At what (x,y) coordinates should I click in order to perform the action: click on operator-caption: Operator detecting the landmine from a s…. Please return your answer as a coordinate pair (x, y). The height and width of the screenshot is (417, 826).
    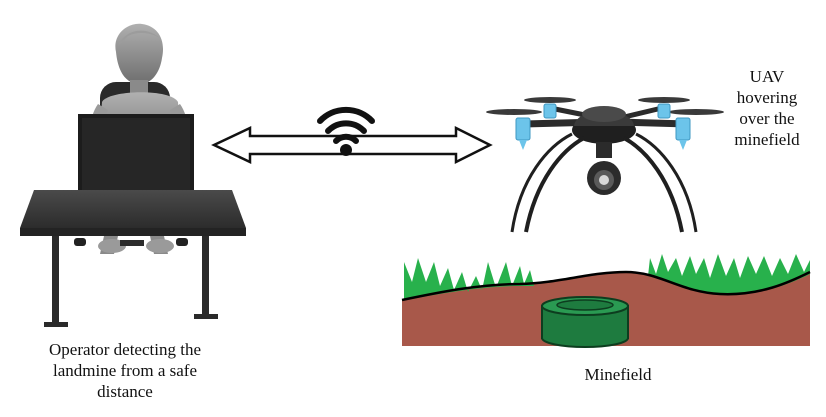
    Looking at the image, I should click on (125, 370).